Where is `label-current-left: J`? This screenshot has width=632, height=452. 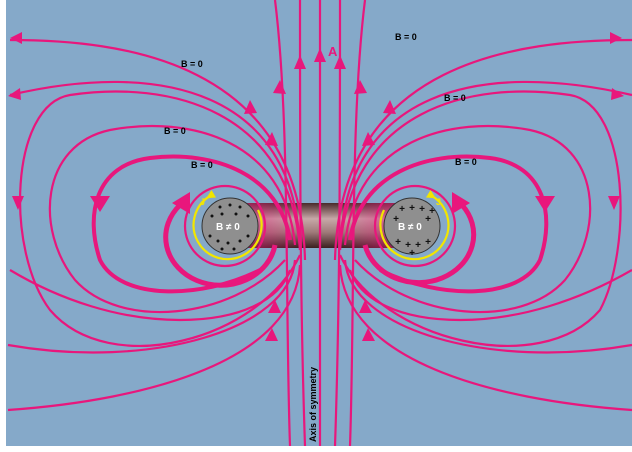 label-current-left: J is located at coordinates (202, 202).